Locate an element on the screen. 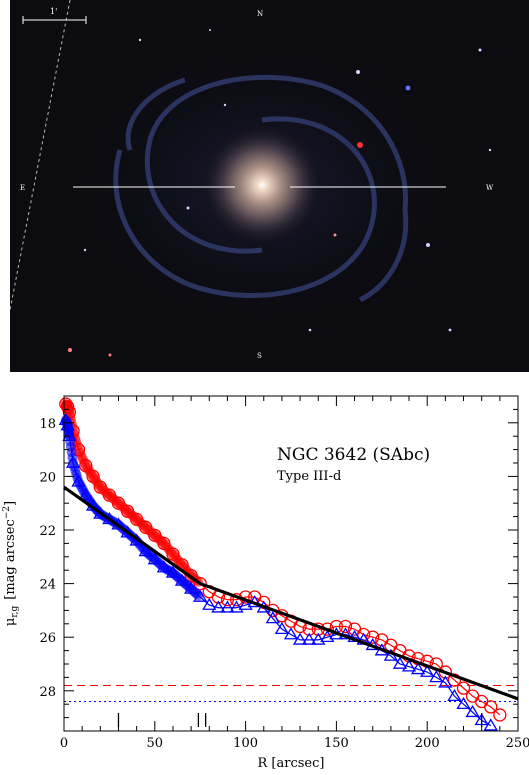  y-label-exp: −2 is located at coordinates (7, 512).